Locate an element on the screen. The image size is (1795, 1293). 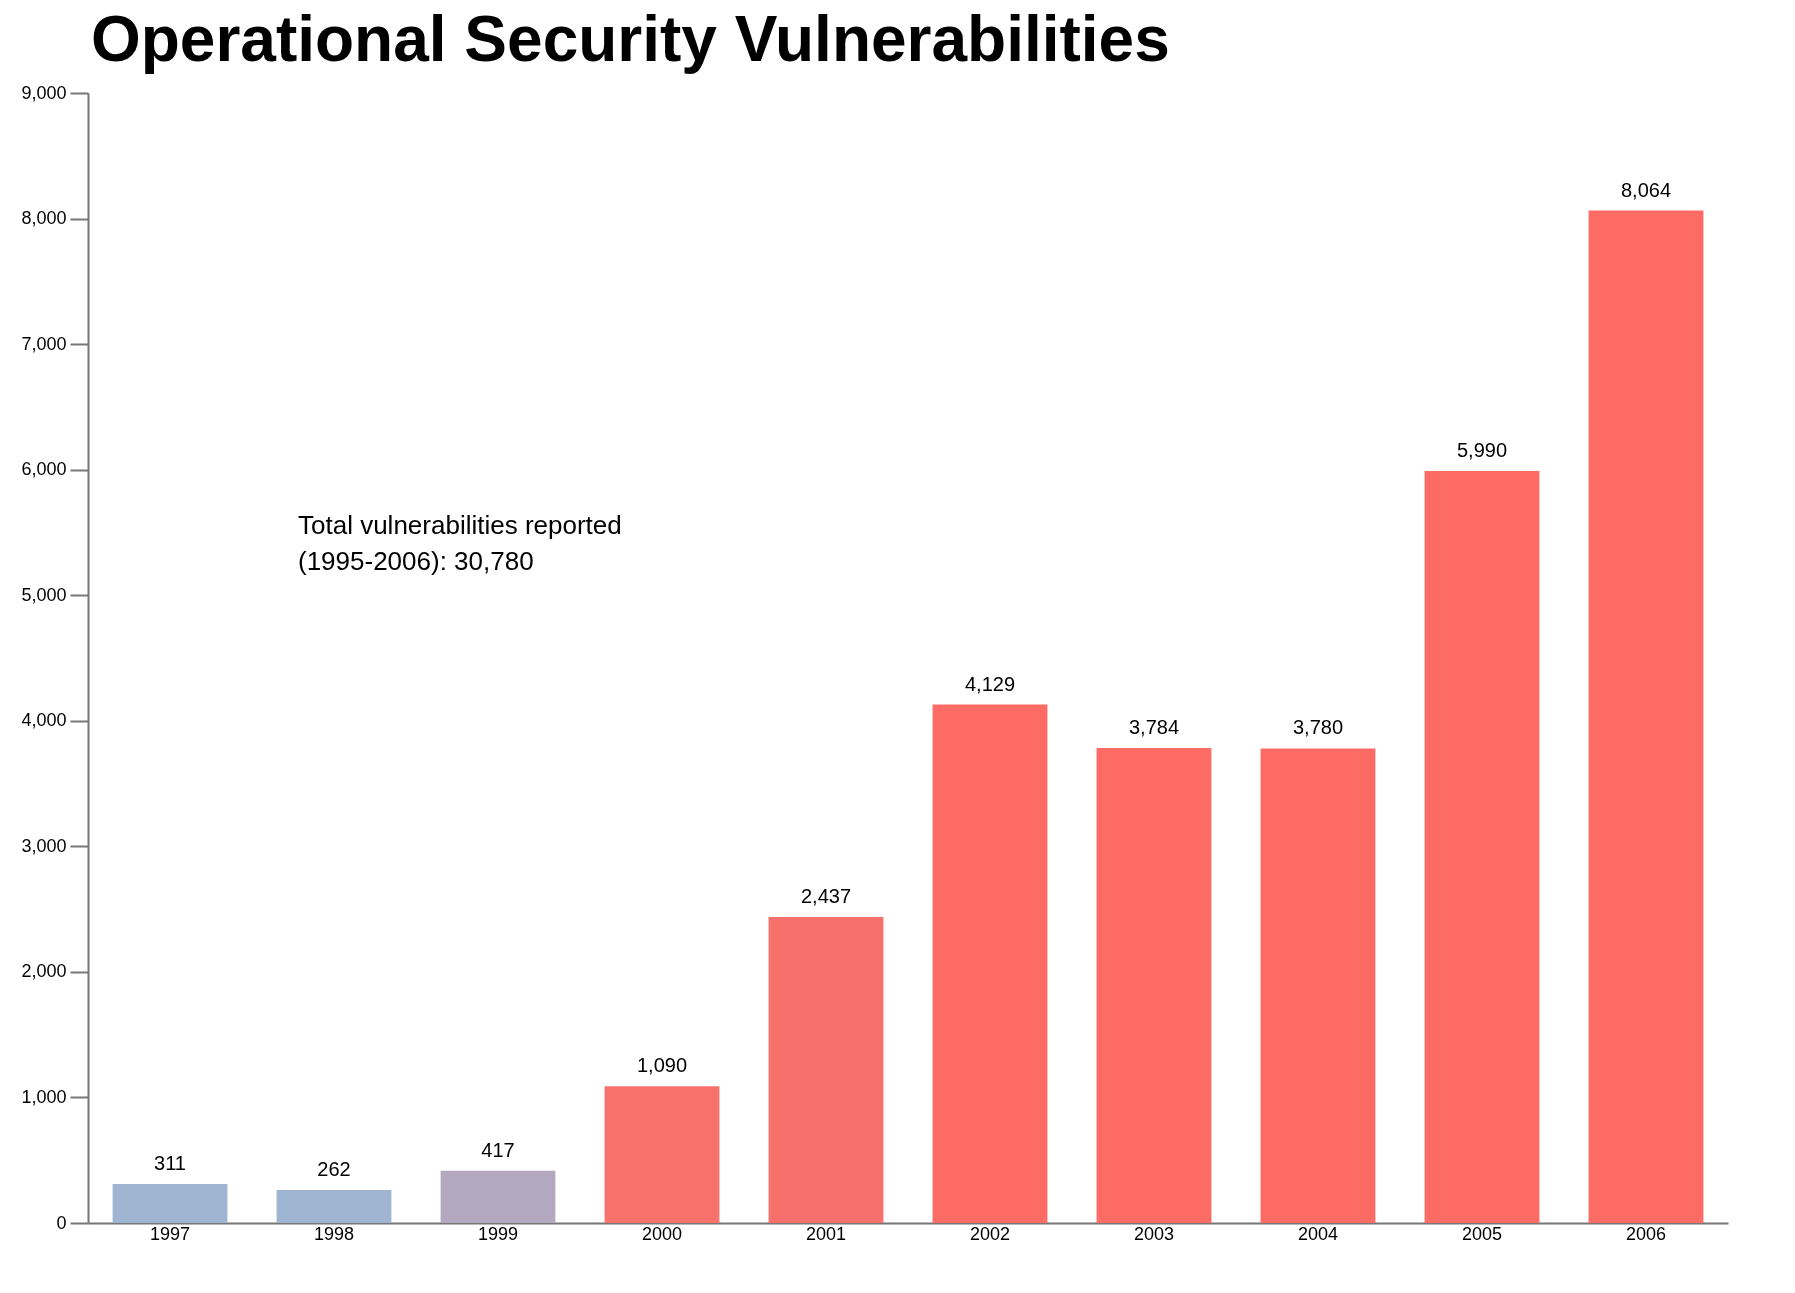
y-tick-label: 8,000 is located at coordinates (44, 218).